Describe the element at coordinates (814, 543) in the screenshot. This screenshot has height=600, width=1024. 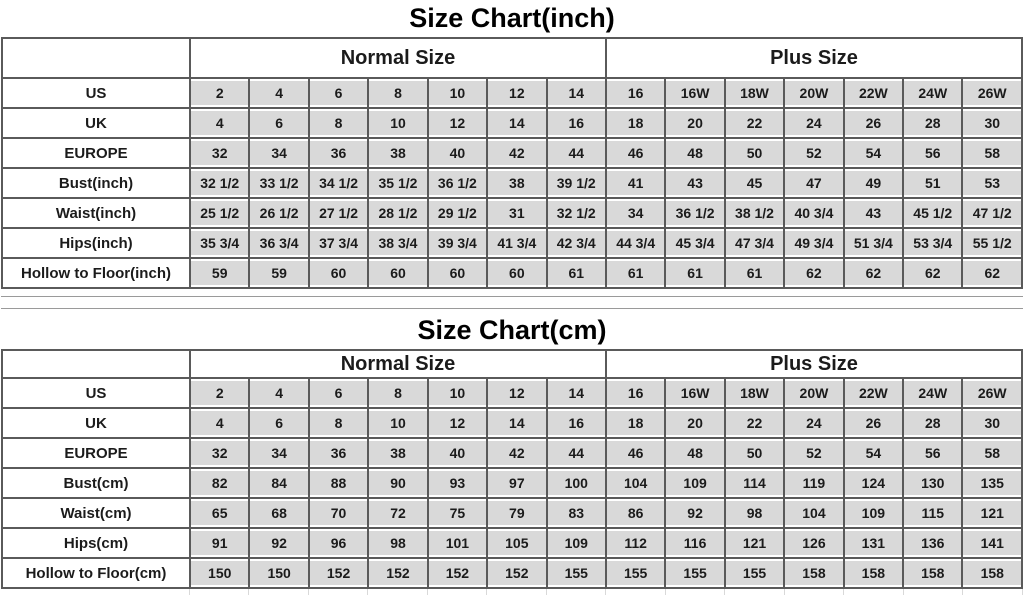
I see `size-cell: 126` at that location.